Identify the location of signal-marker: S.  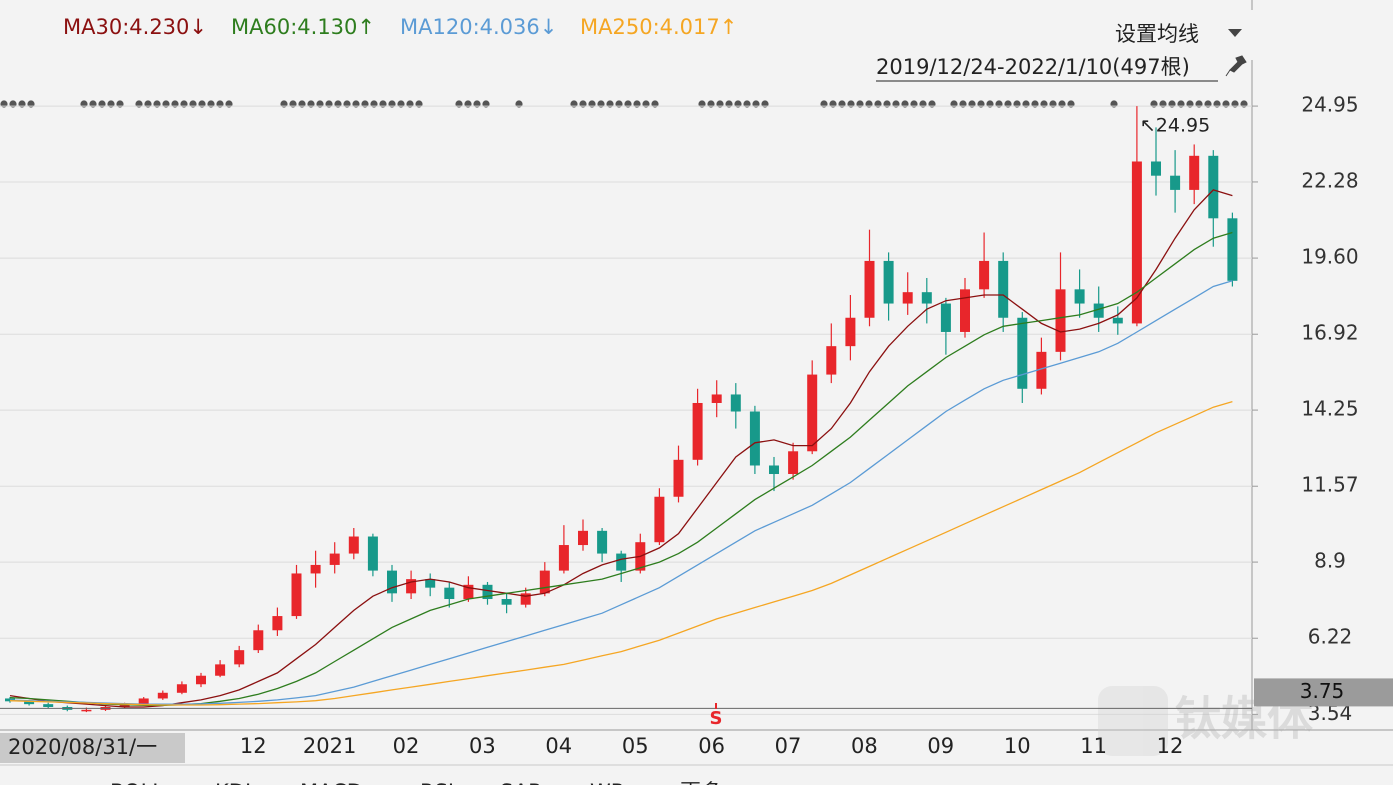
(716, 718).